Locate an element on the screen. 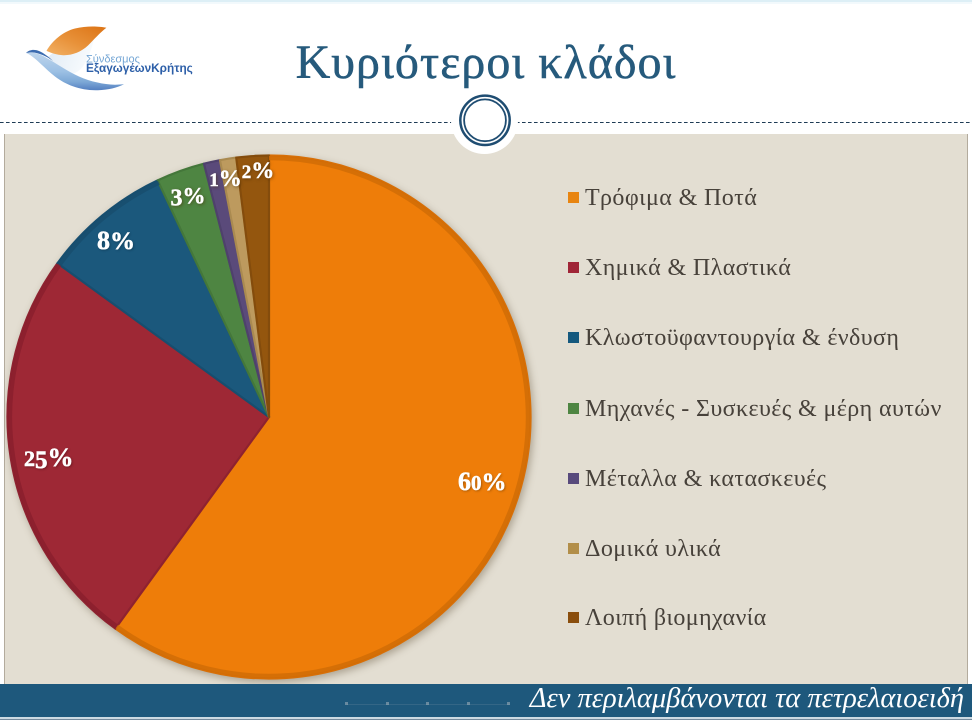 The height and width of the screenshot is (723, 972). svg-text: 2% is located at coordinates (258, 170).